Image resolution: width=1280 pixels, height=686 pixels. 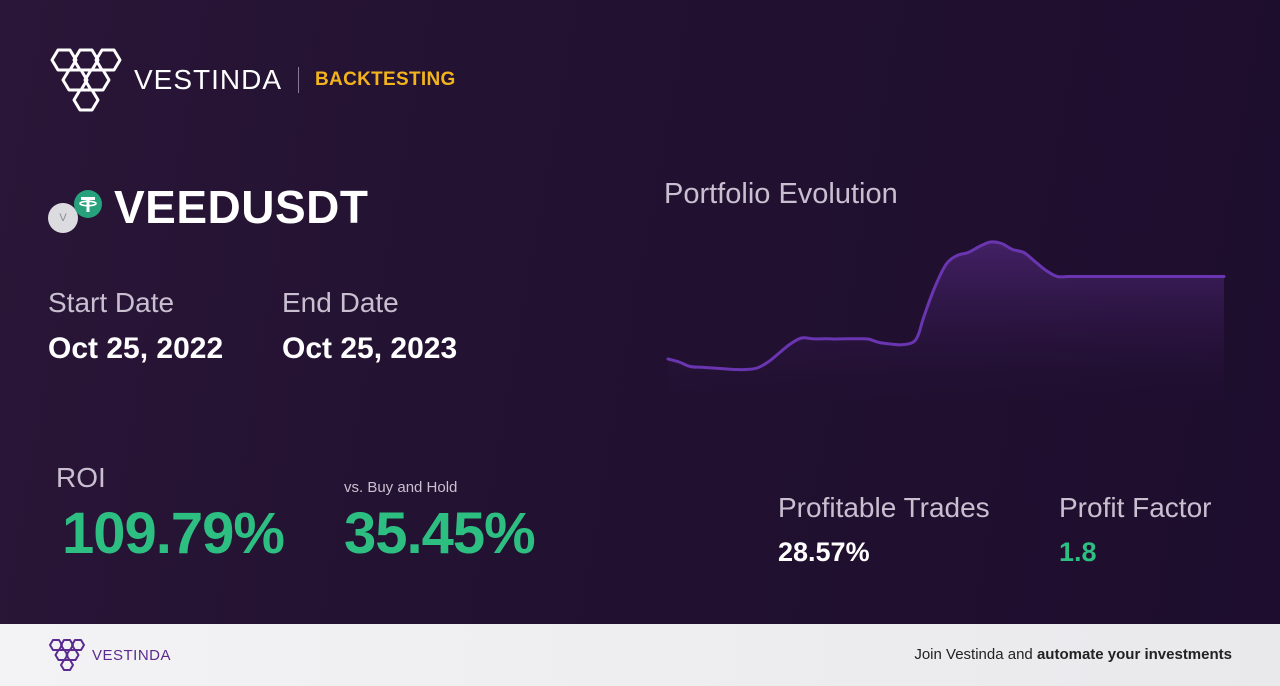 What do you see at coordinates (88, 204) in the screenshot?
I see `tether-coin-icon` at bounding box center [88, 204].